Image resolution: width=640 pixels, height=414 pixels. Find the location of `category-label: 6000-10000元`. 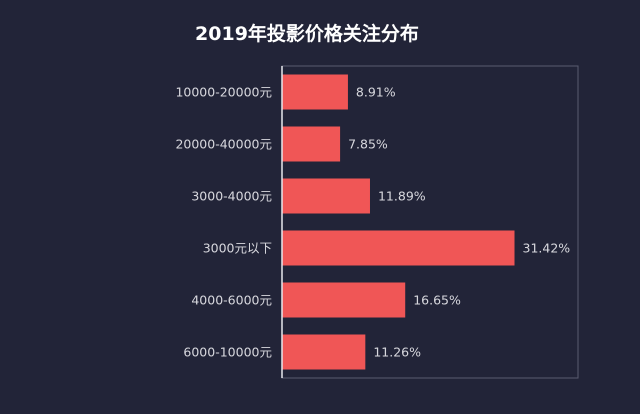

category-label: 6000-10000元 is located at coordinates (227, 352).